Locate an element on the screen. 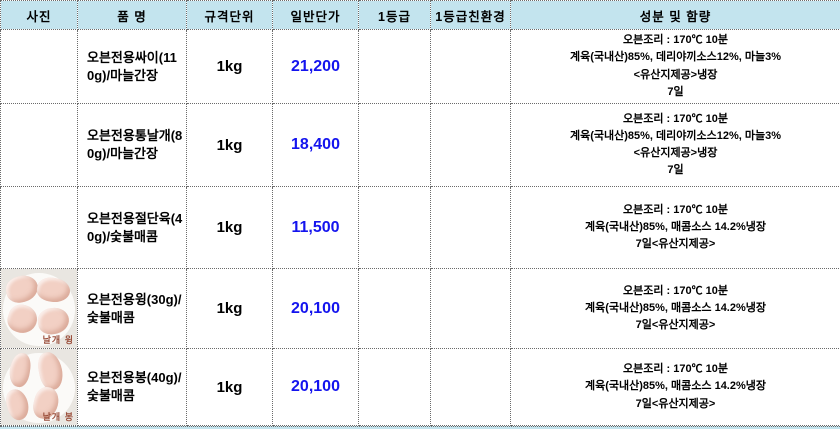 The height and width of the screenshot is (429, 840). product-name: 오븐전용윙(30g)/숯불매콤 is located at coordinates (132, 308).